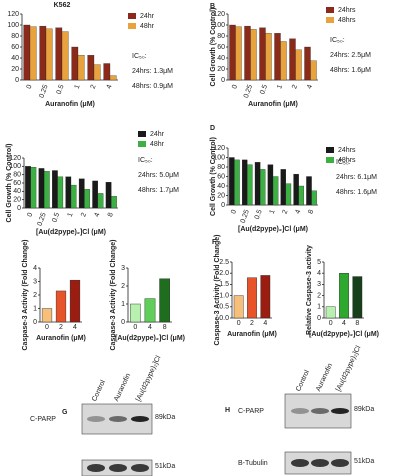 The height and width of the screenshot is (476, 410). What do you see at coordinates (15, 166) in the screenshot?
I see `y-tick-label: 100` at bounding box center [15, 166].